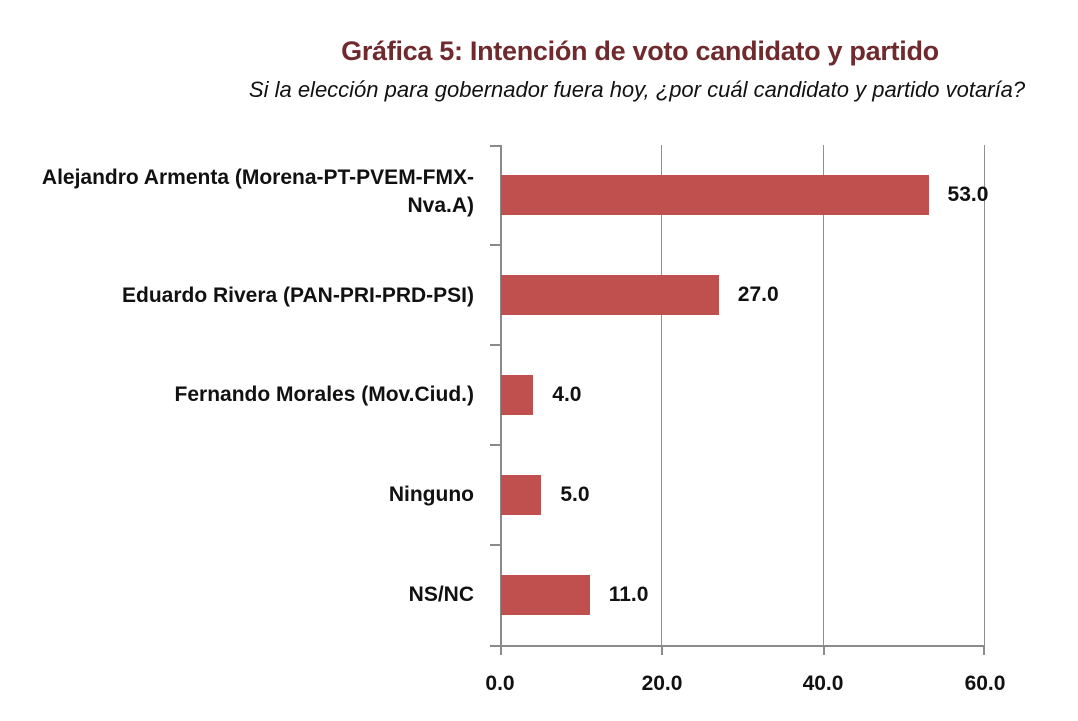  I want to click on category-label: Ninguno, so click(431, 494).